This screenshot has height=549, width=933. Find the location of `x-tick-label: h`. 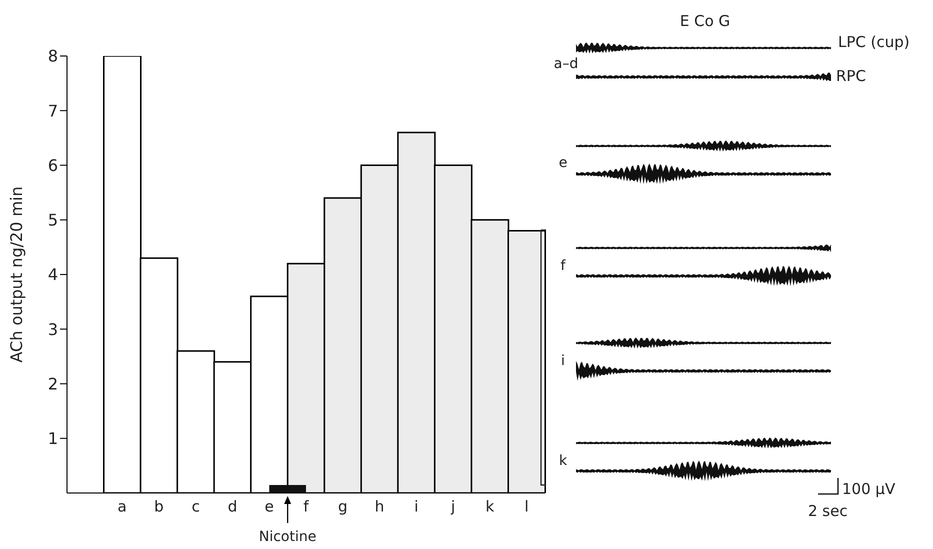

x-tick-label: h is located at coordinates (379, 507).